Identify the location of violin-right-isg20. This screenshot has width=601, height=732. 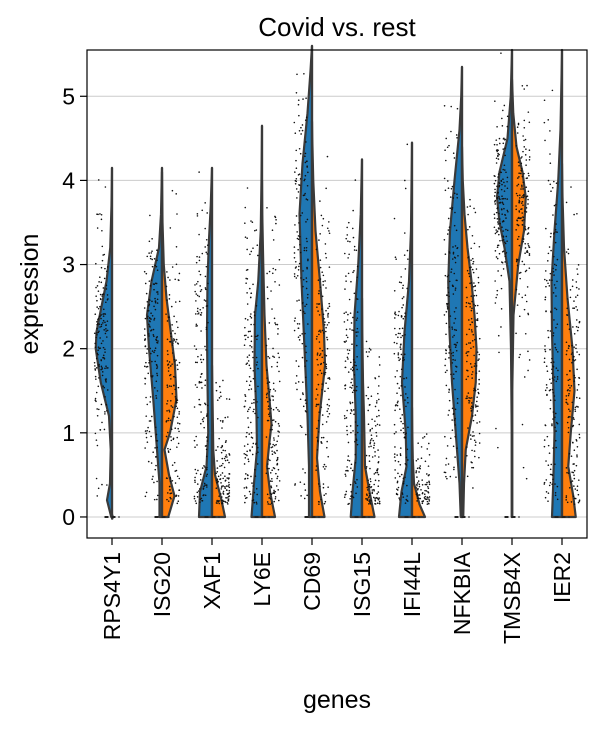
(169, 344).